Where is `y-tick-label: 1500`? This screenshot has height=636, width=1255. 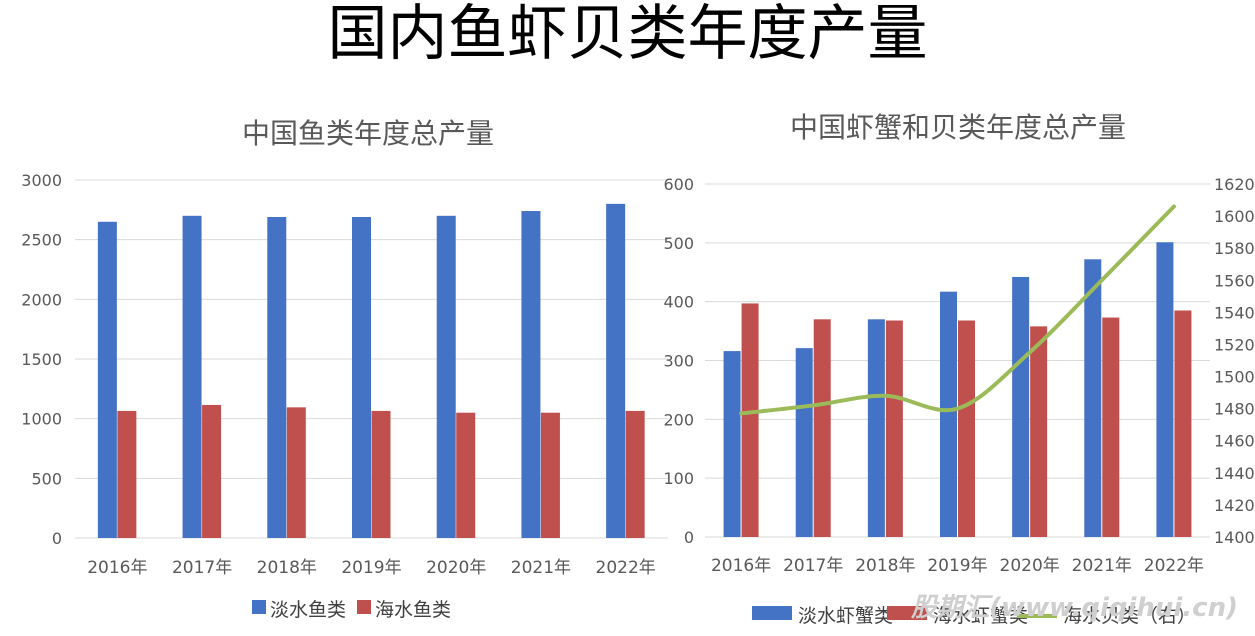
y-tick-label: 1500 is located at coordinates (41, 359).